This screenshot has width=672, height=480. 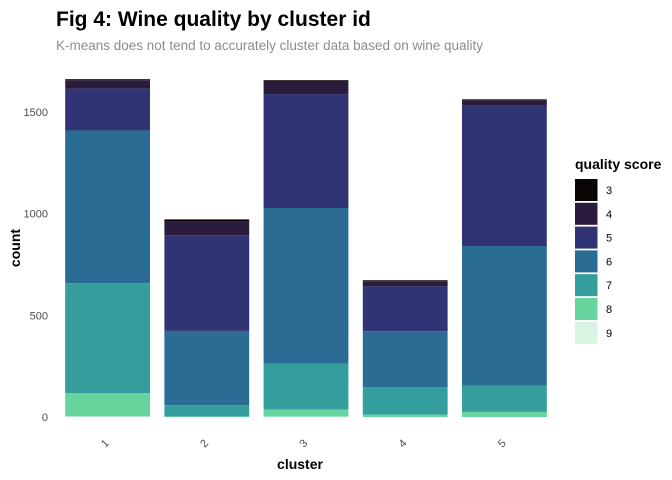 What do you see at coordinates (609, 310) in the screenshot?
I see `legend-label-8: 8` at bounding box center [609, 310].